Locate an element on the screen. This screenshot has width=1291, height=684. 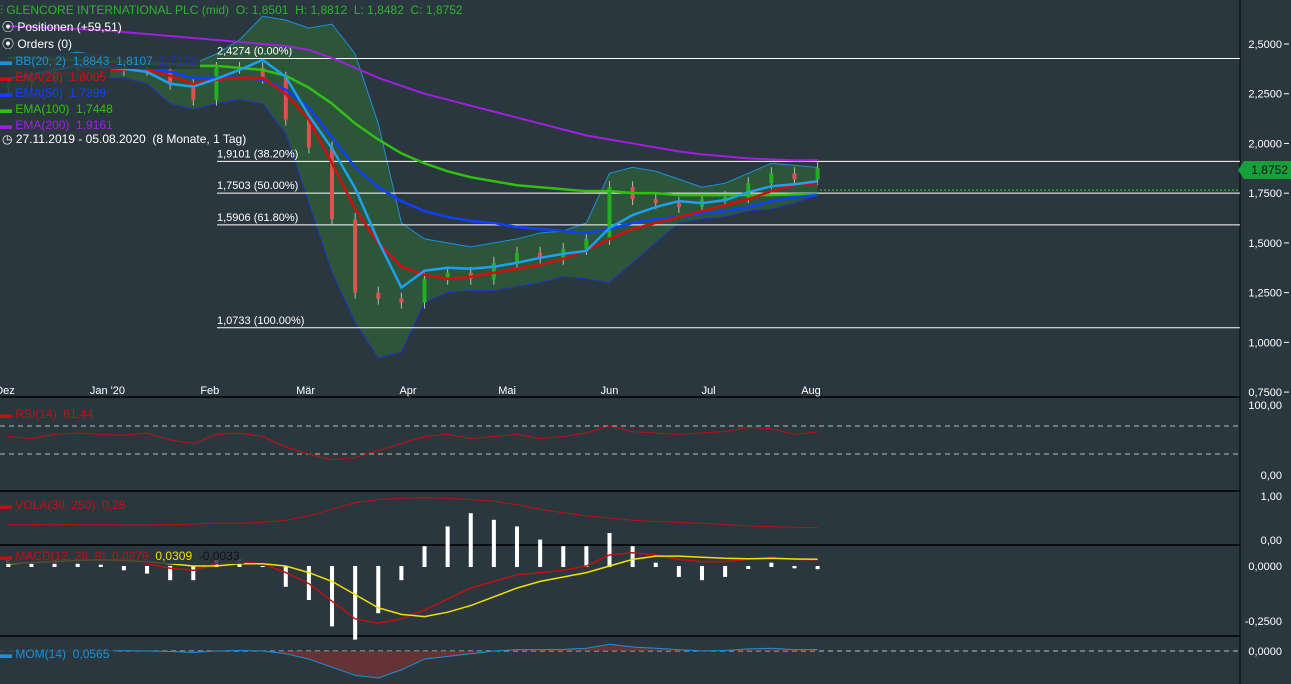
mom-label: MOM(14) is located at coordinates (41, 654).